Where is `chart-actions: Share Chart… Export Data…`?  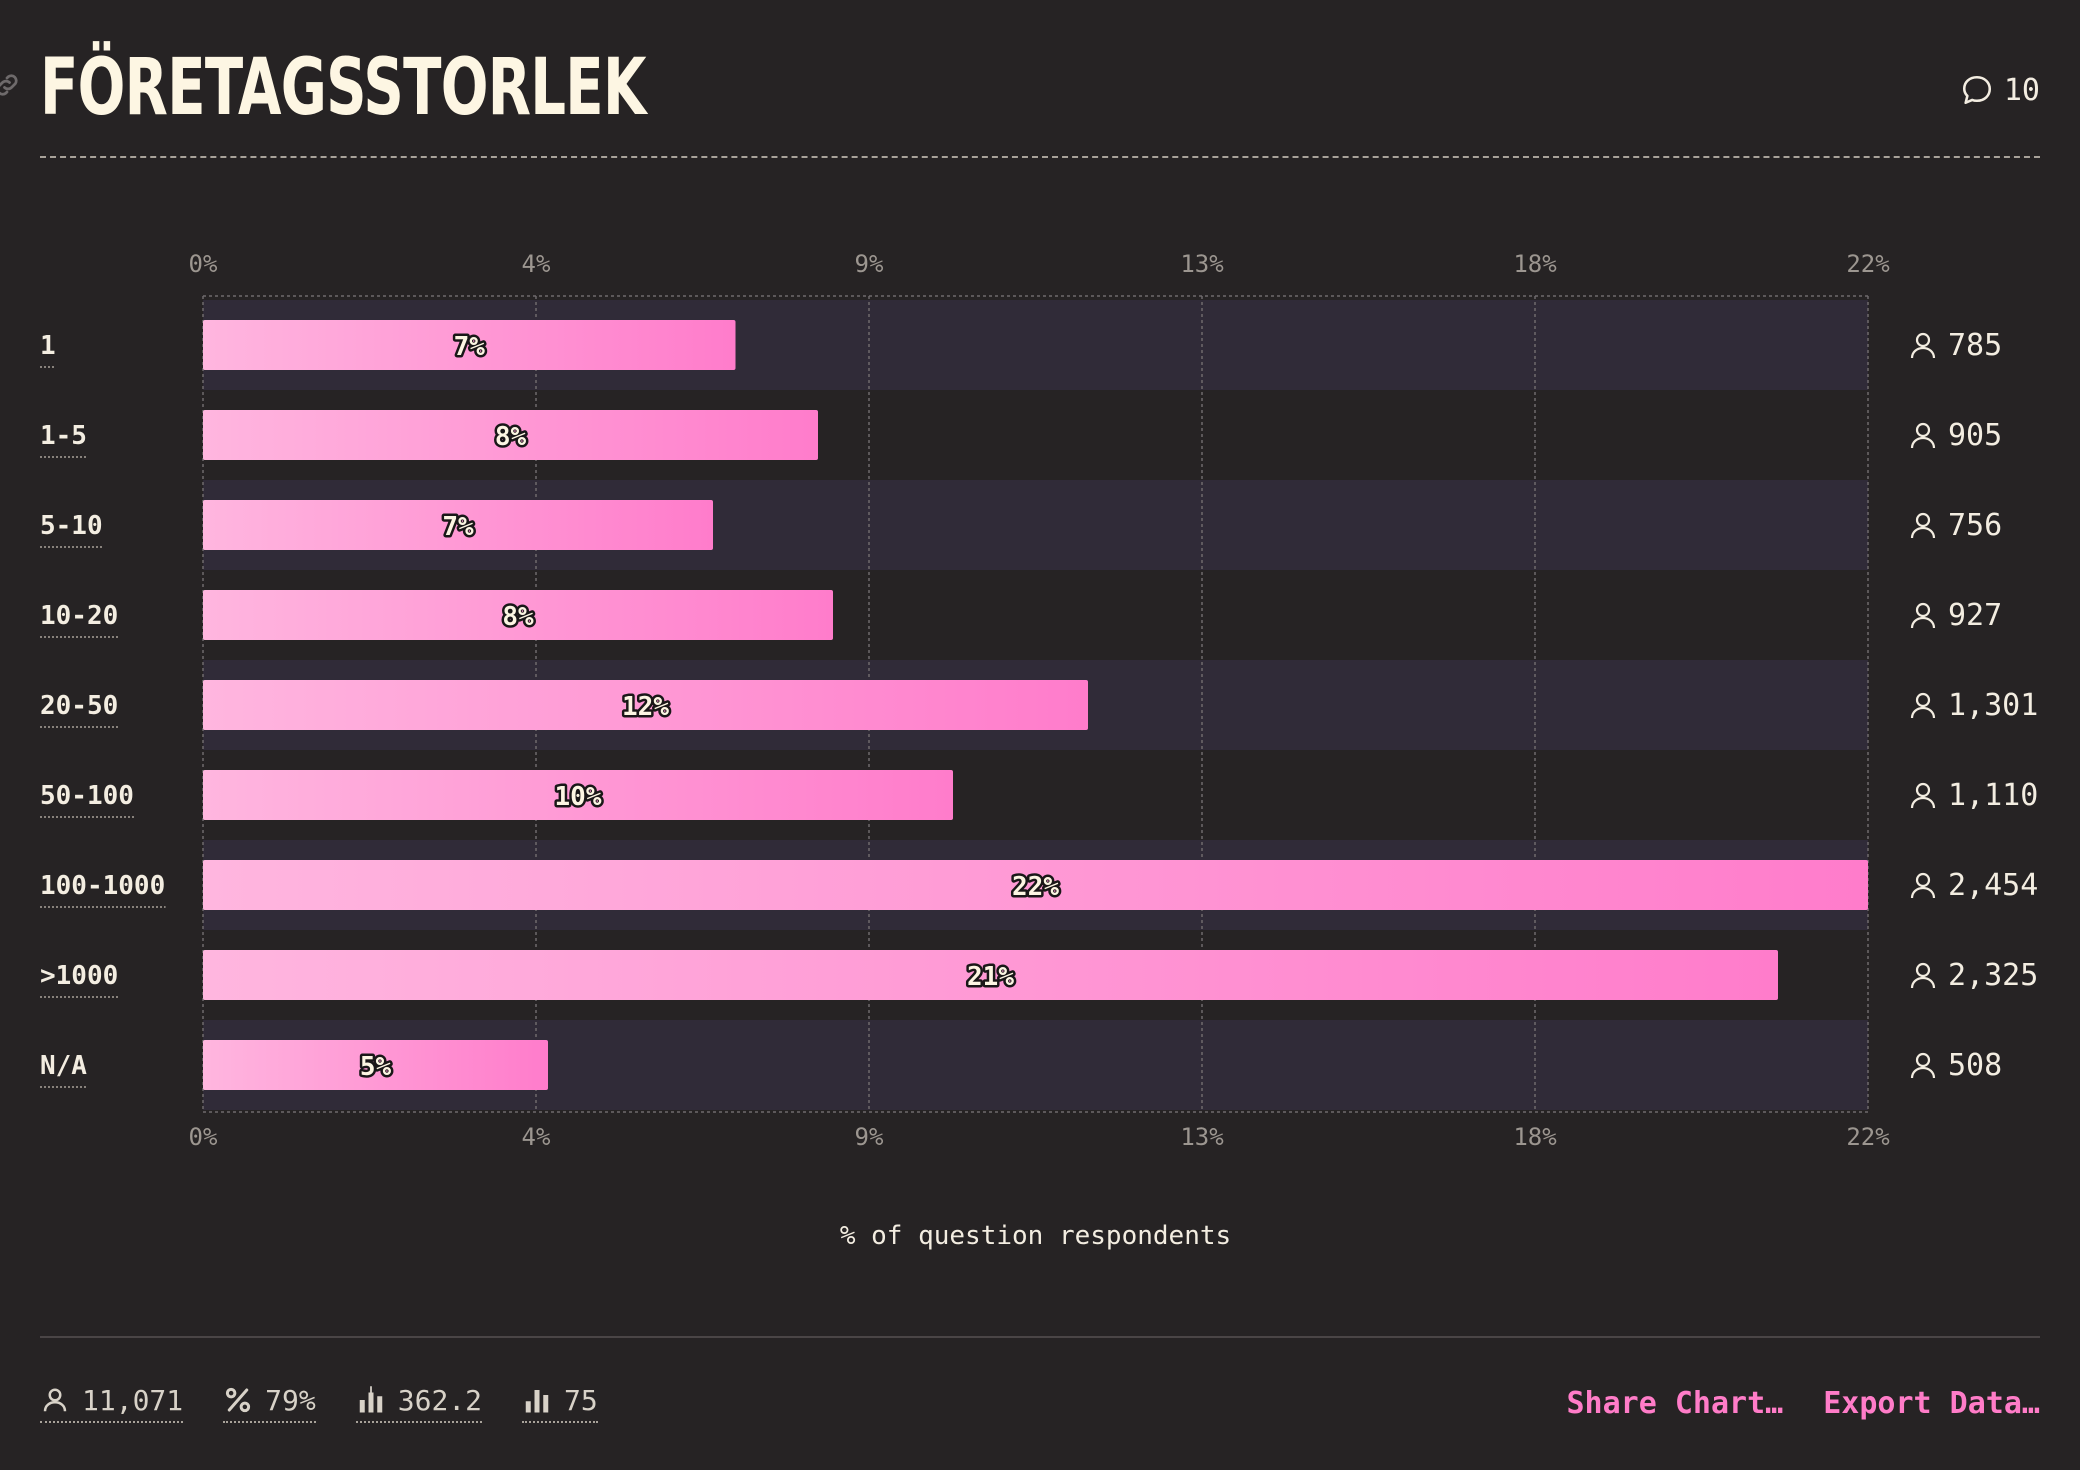
chart-actions: Share Chart… Export Data… is located at coordinates (1804, 1403).